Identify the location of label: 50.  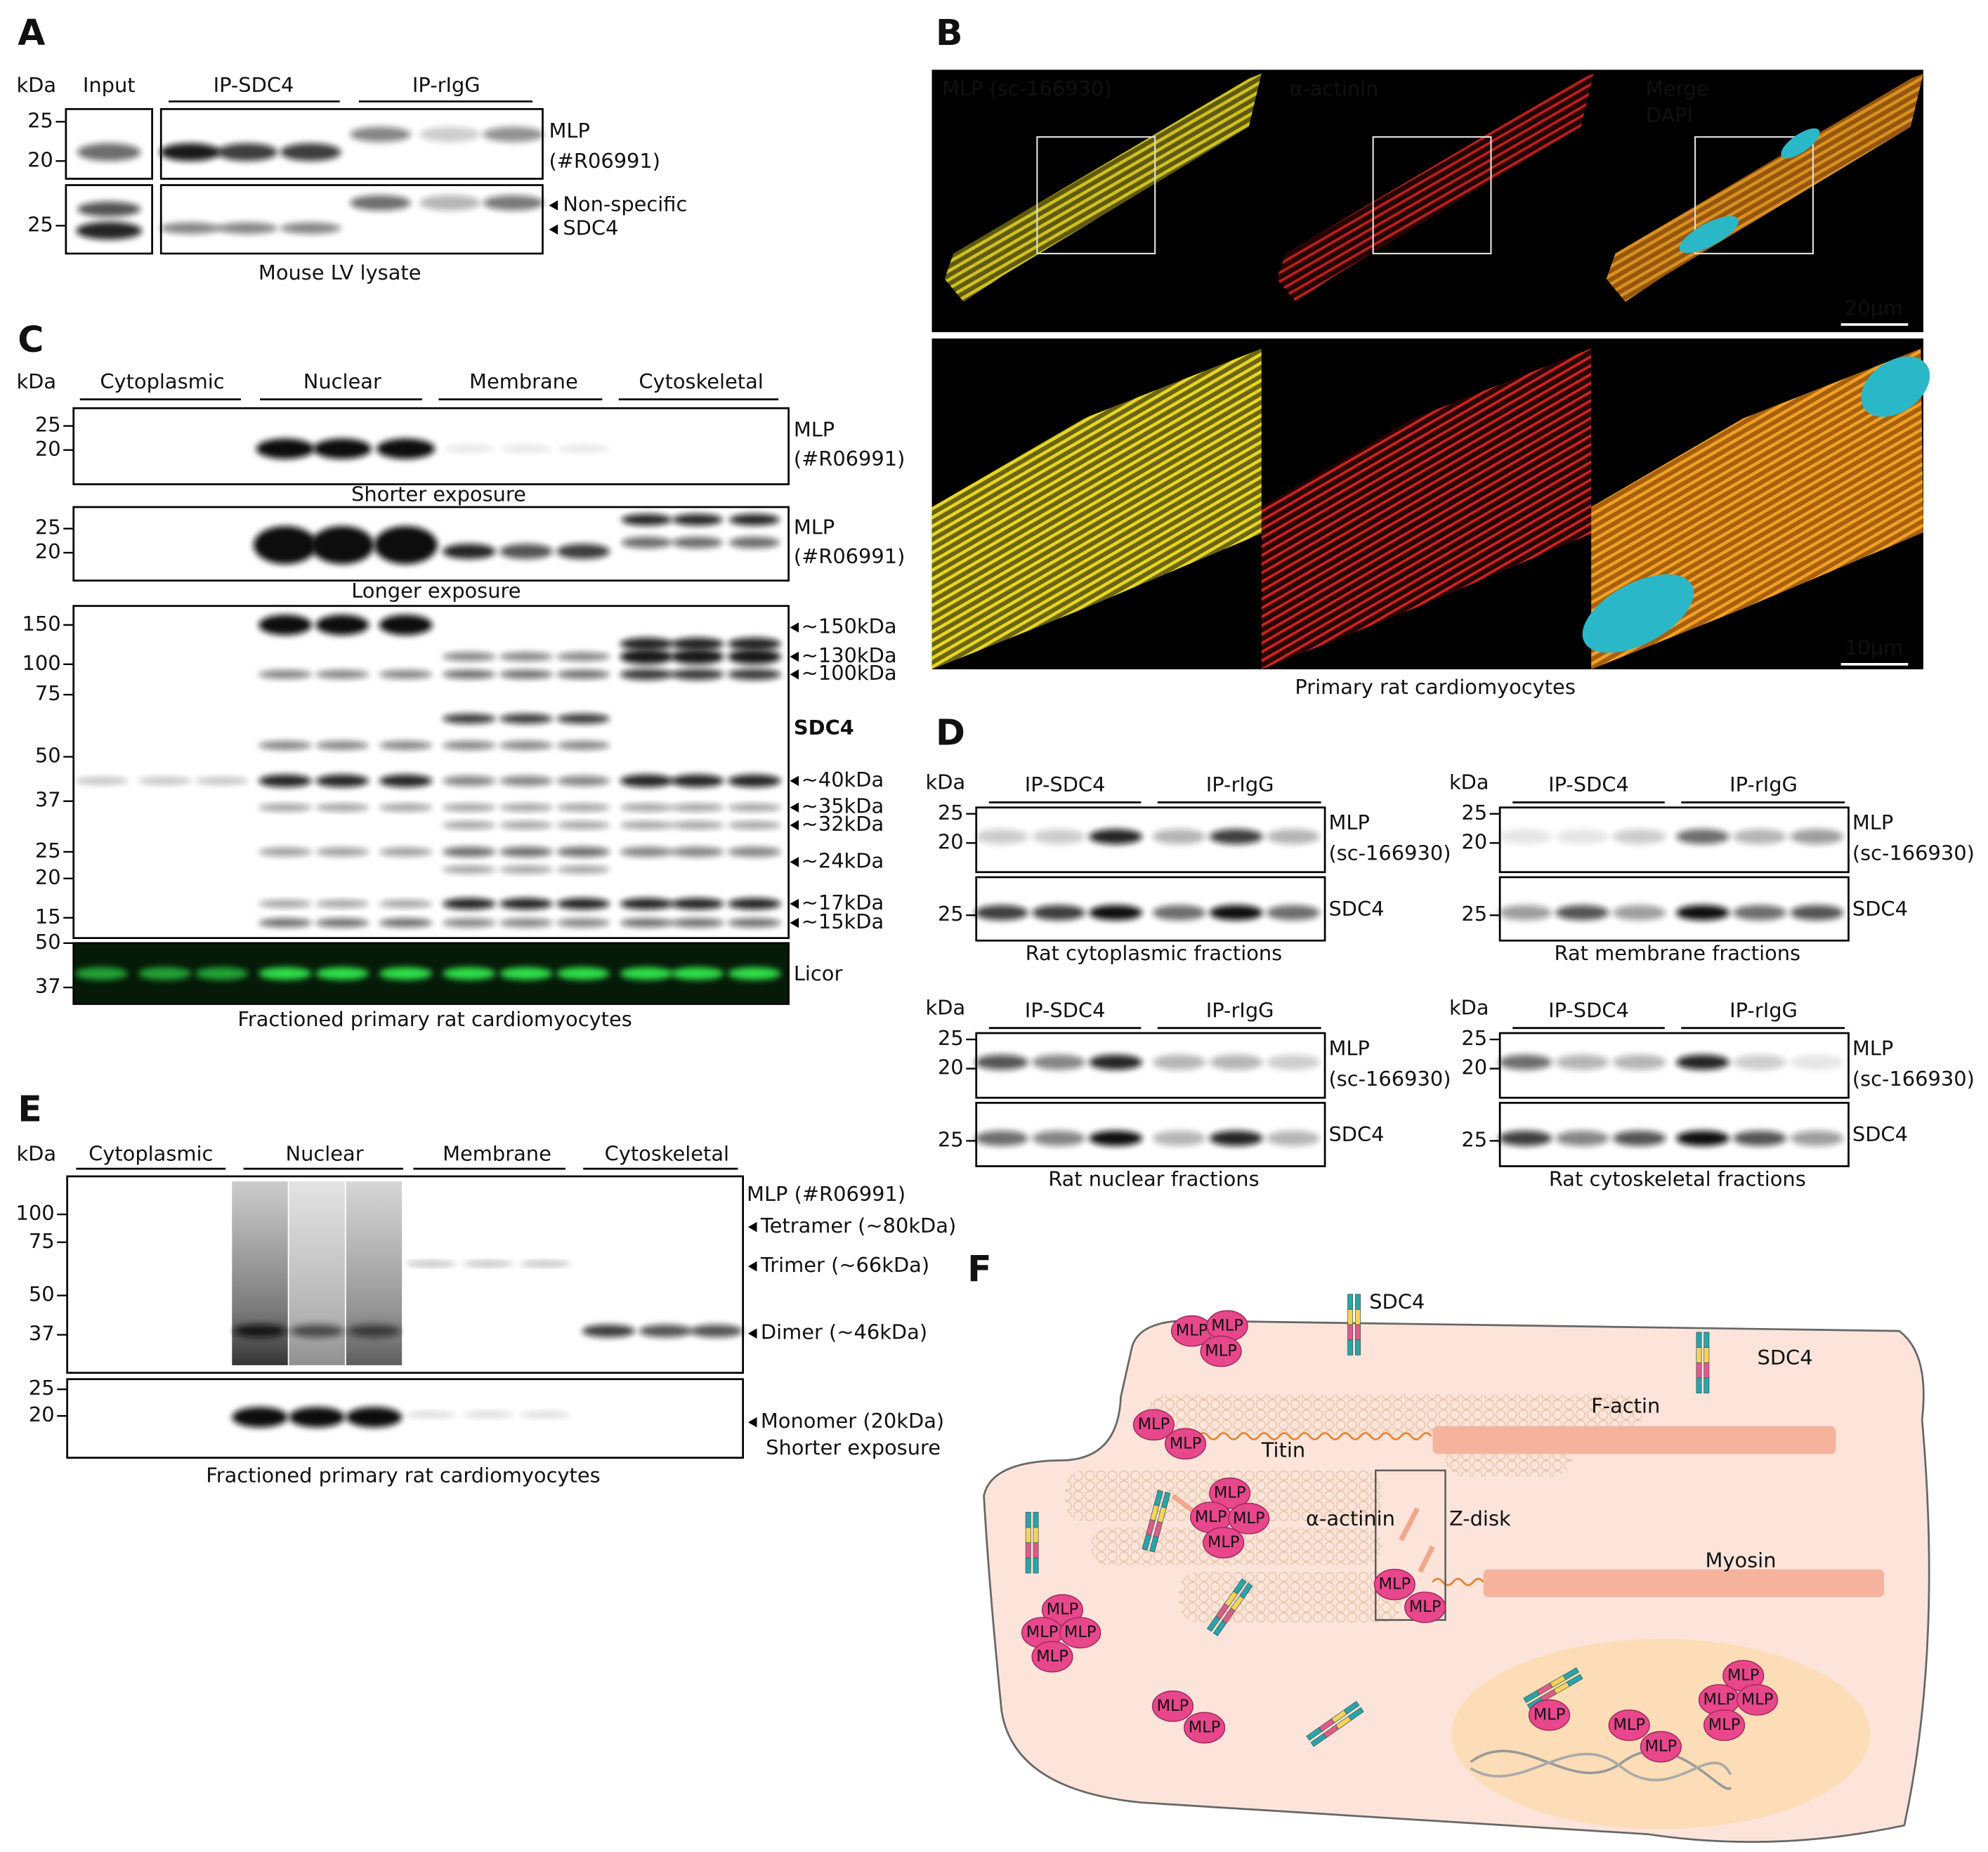
(48, 756).